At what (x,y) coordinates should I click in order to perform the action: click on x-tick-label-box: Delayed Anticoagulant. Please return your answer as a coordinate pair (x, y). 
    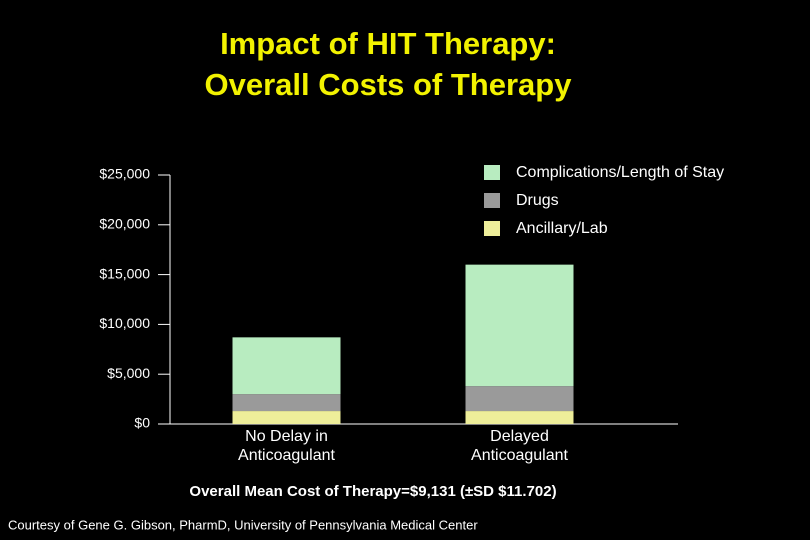
    Looking at the image, I should click on (519, 446).